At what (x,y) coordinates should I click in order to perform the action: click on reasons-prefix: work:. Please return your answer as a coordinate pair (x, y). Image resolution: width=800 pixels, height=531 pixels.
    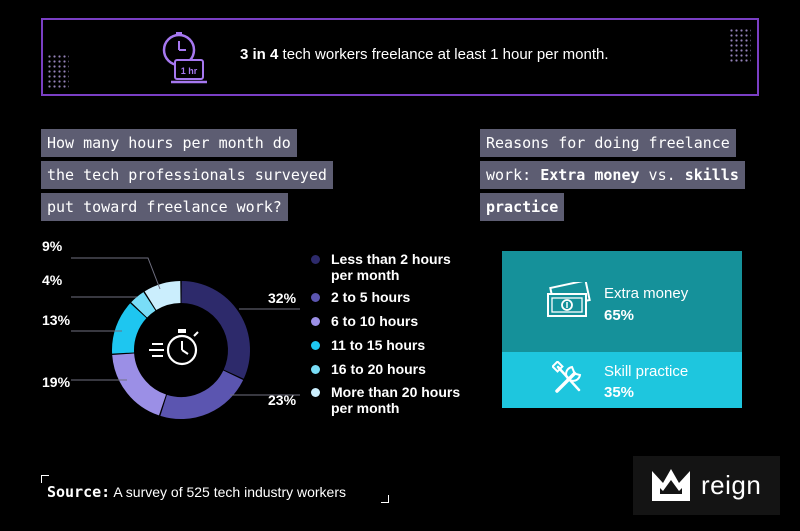
    Looking at the image, I should click on (513, 175).